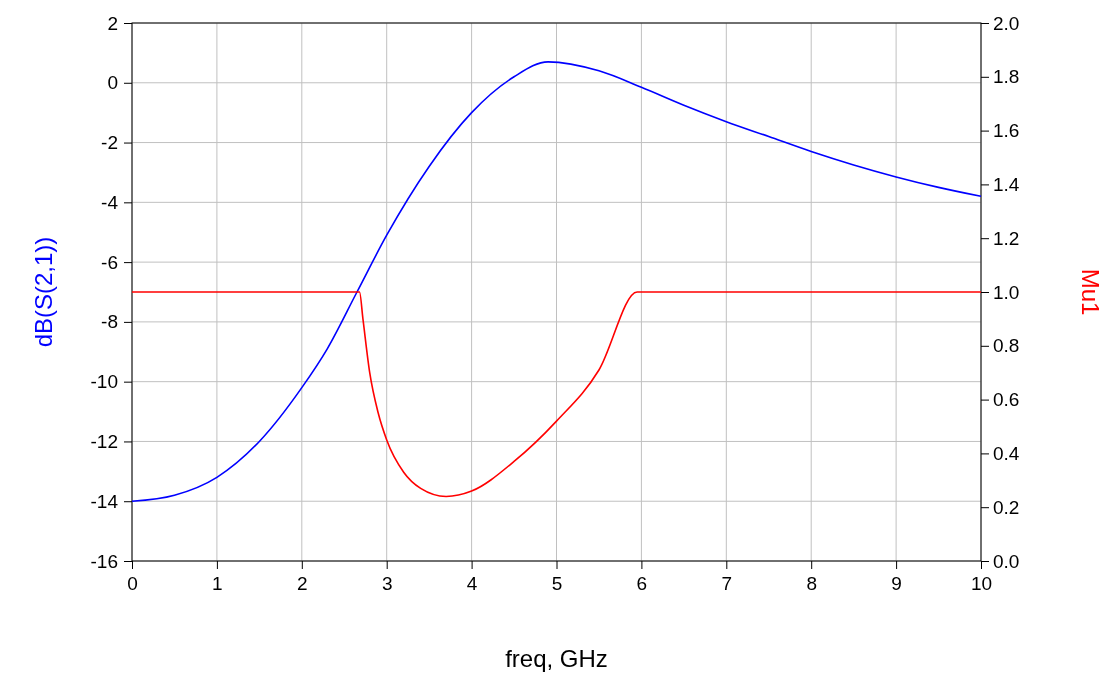 Image resolution: width=1109 pixels, height=675 pixels. I want to click on y-tick-label: 2, so click(112, 23).